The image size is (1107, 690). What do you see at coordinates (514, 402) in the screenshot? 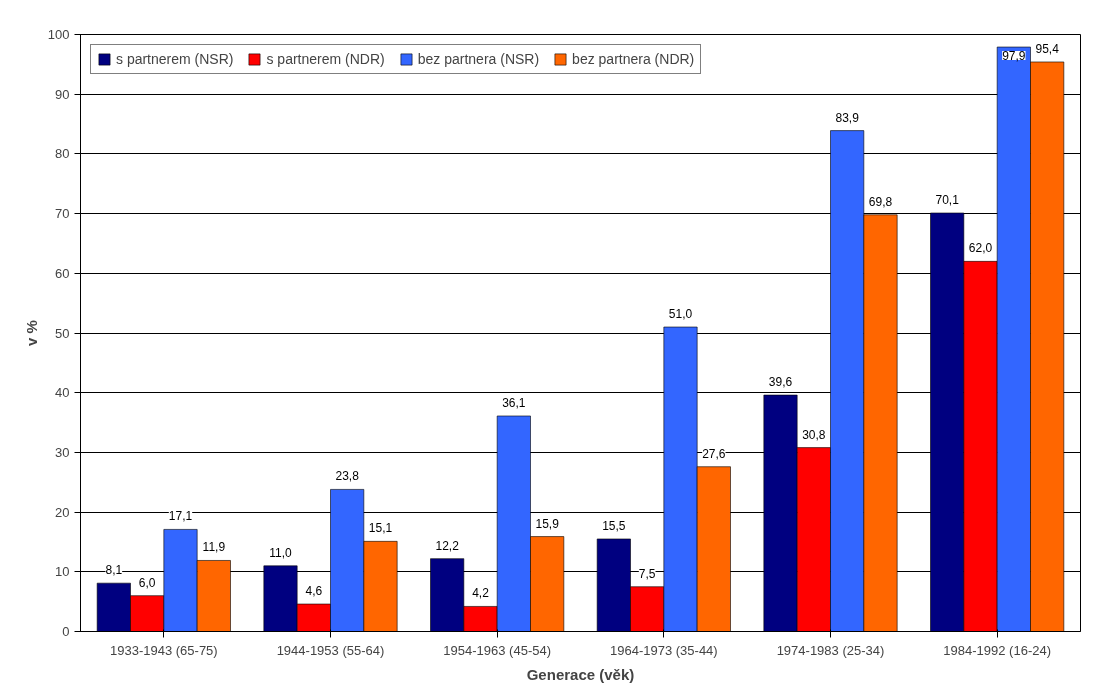
I see `data-label: 36,1` at bounding box center [514, 402].